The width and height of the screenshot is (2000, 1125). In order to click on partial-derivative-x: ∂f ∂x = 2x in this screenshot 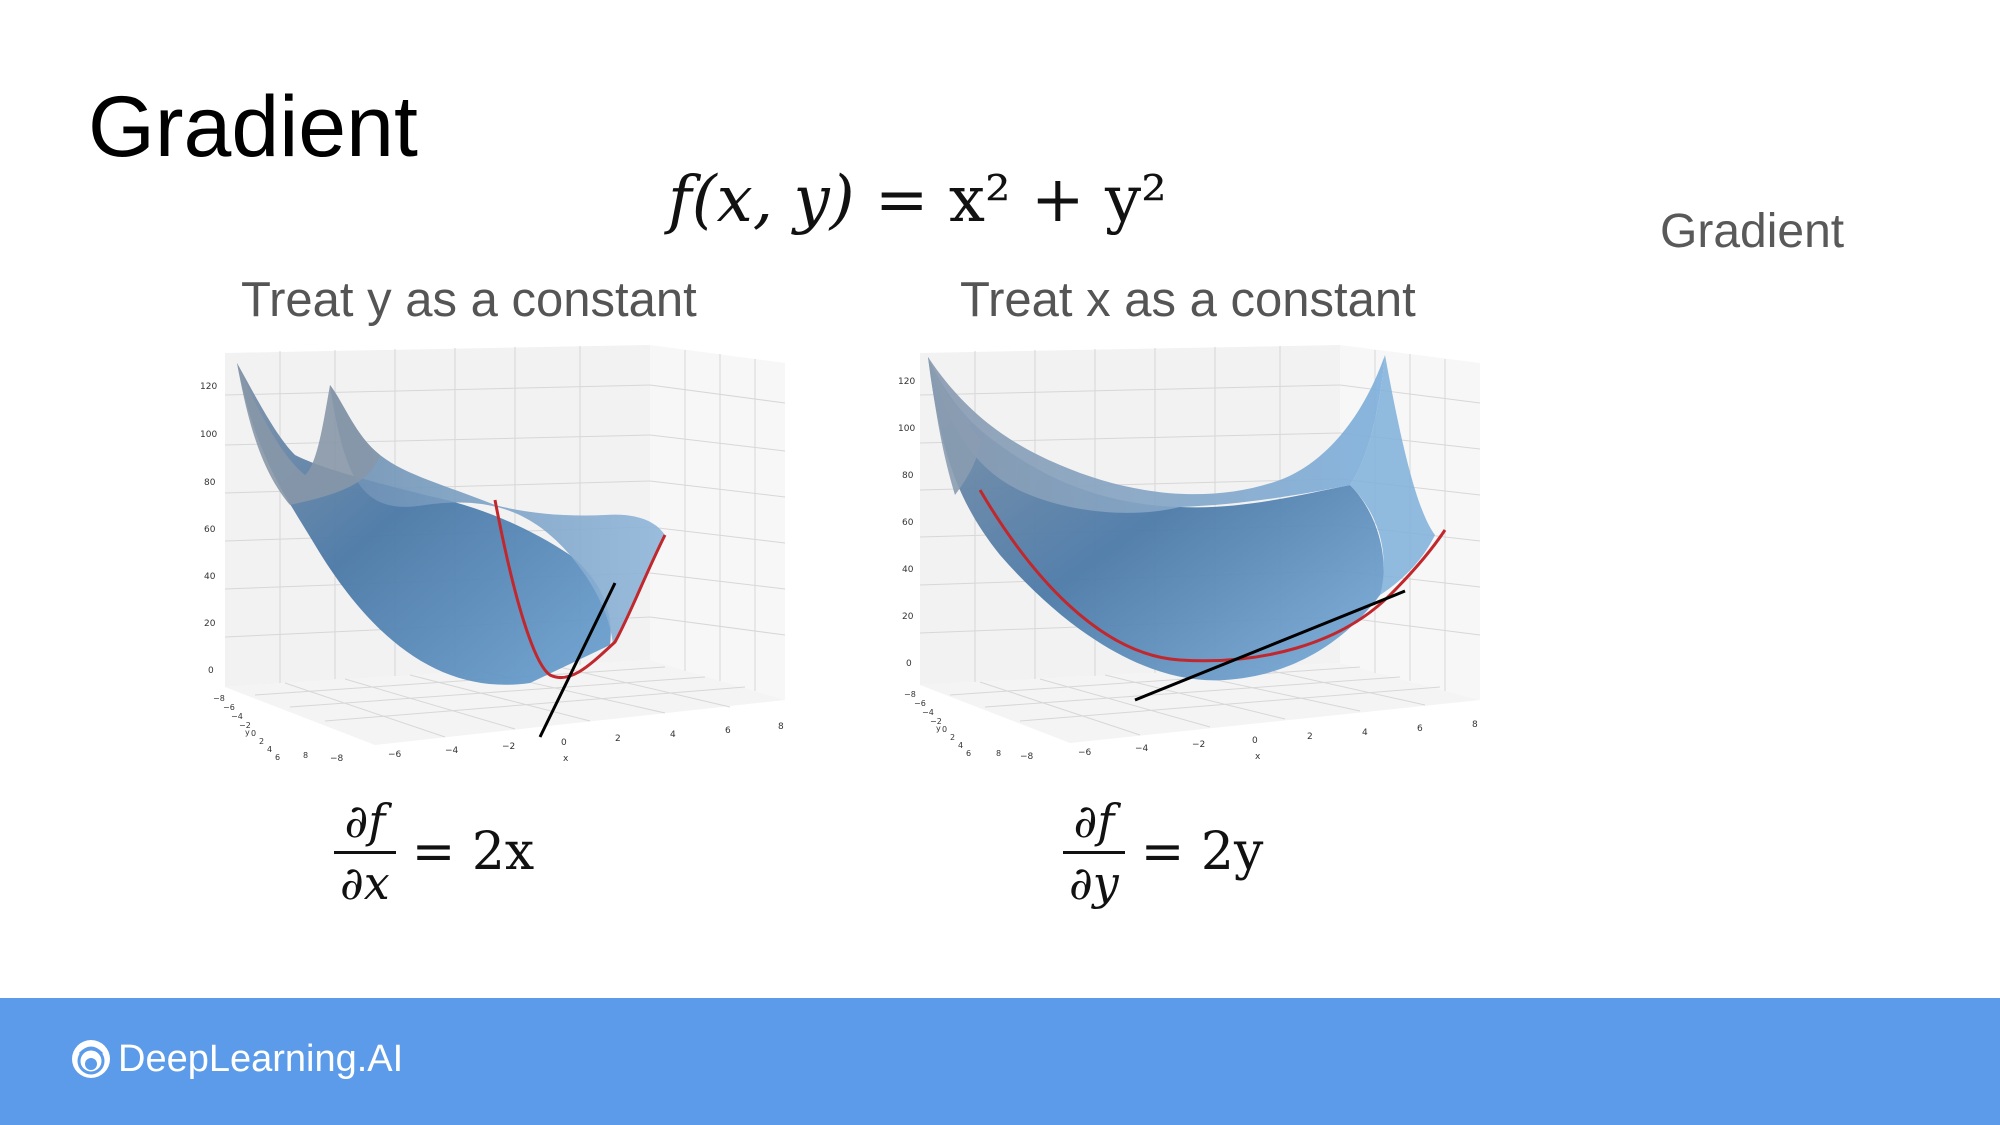, I will do `click(434, 852)`.